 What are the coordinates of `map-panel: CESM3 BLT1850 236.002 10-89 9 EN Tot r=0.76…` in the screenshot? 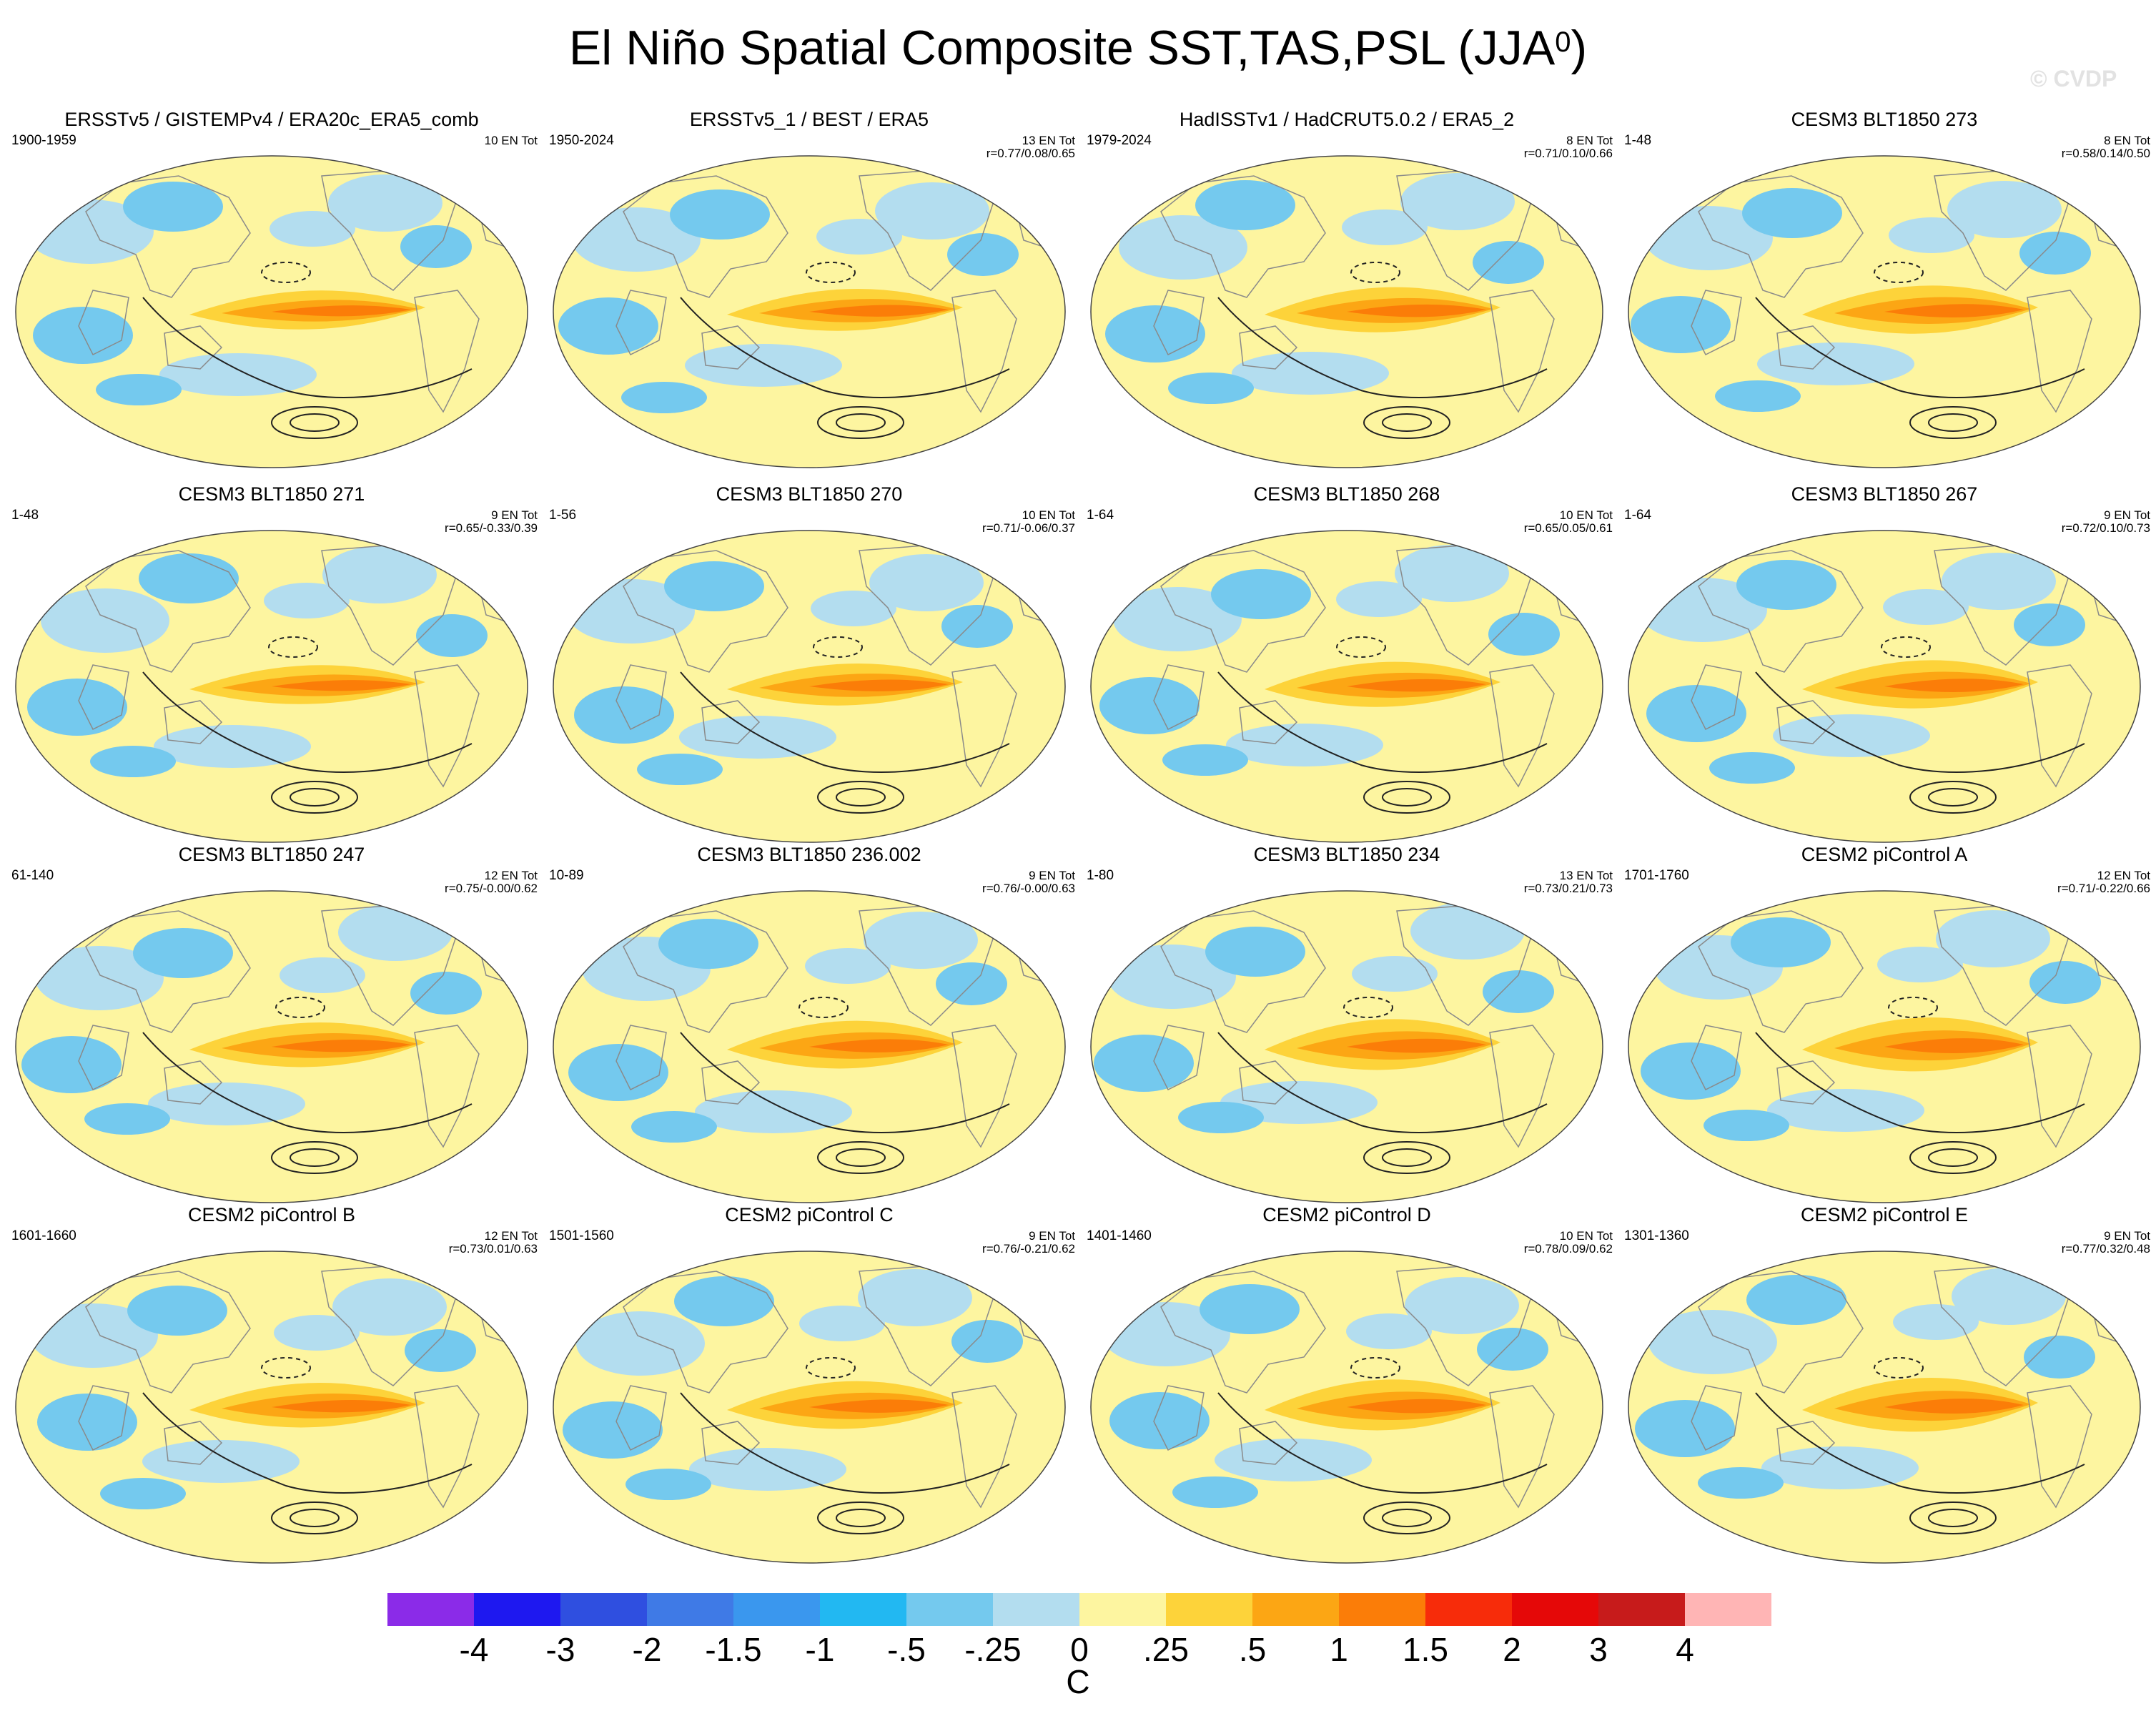 It's located at (809, 1028).